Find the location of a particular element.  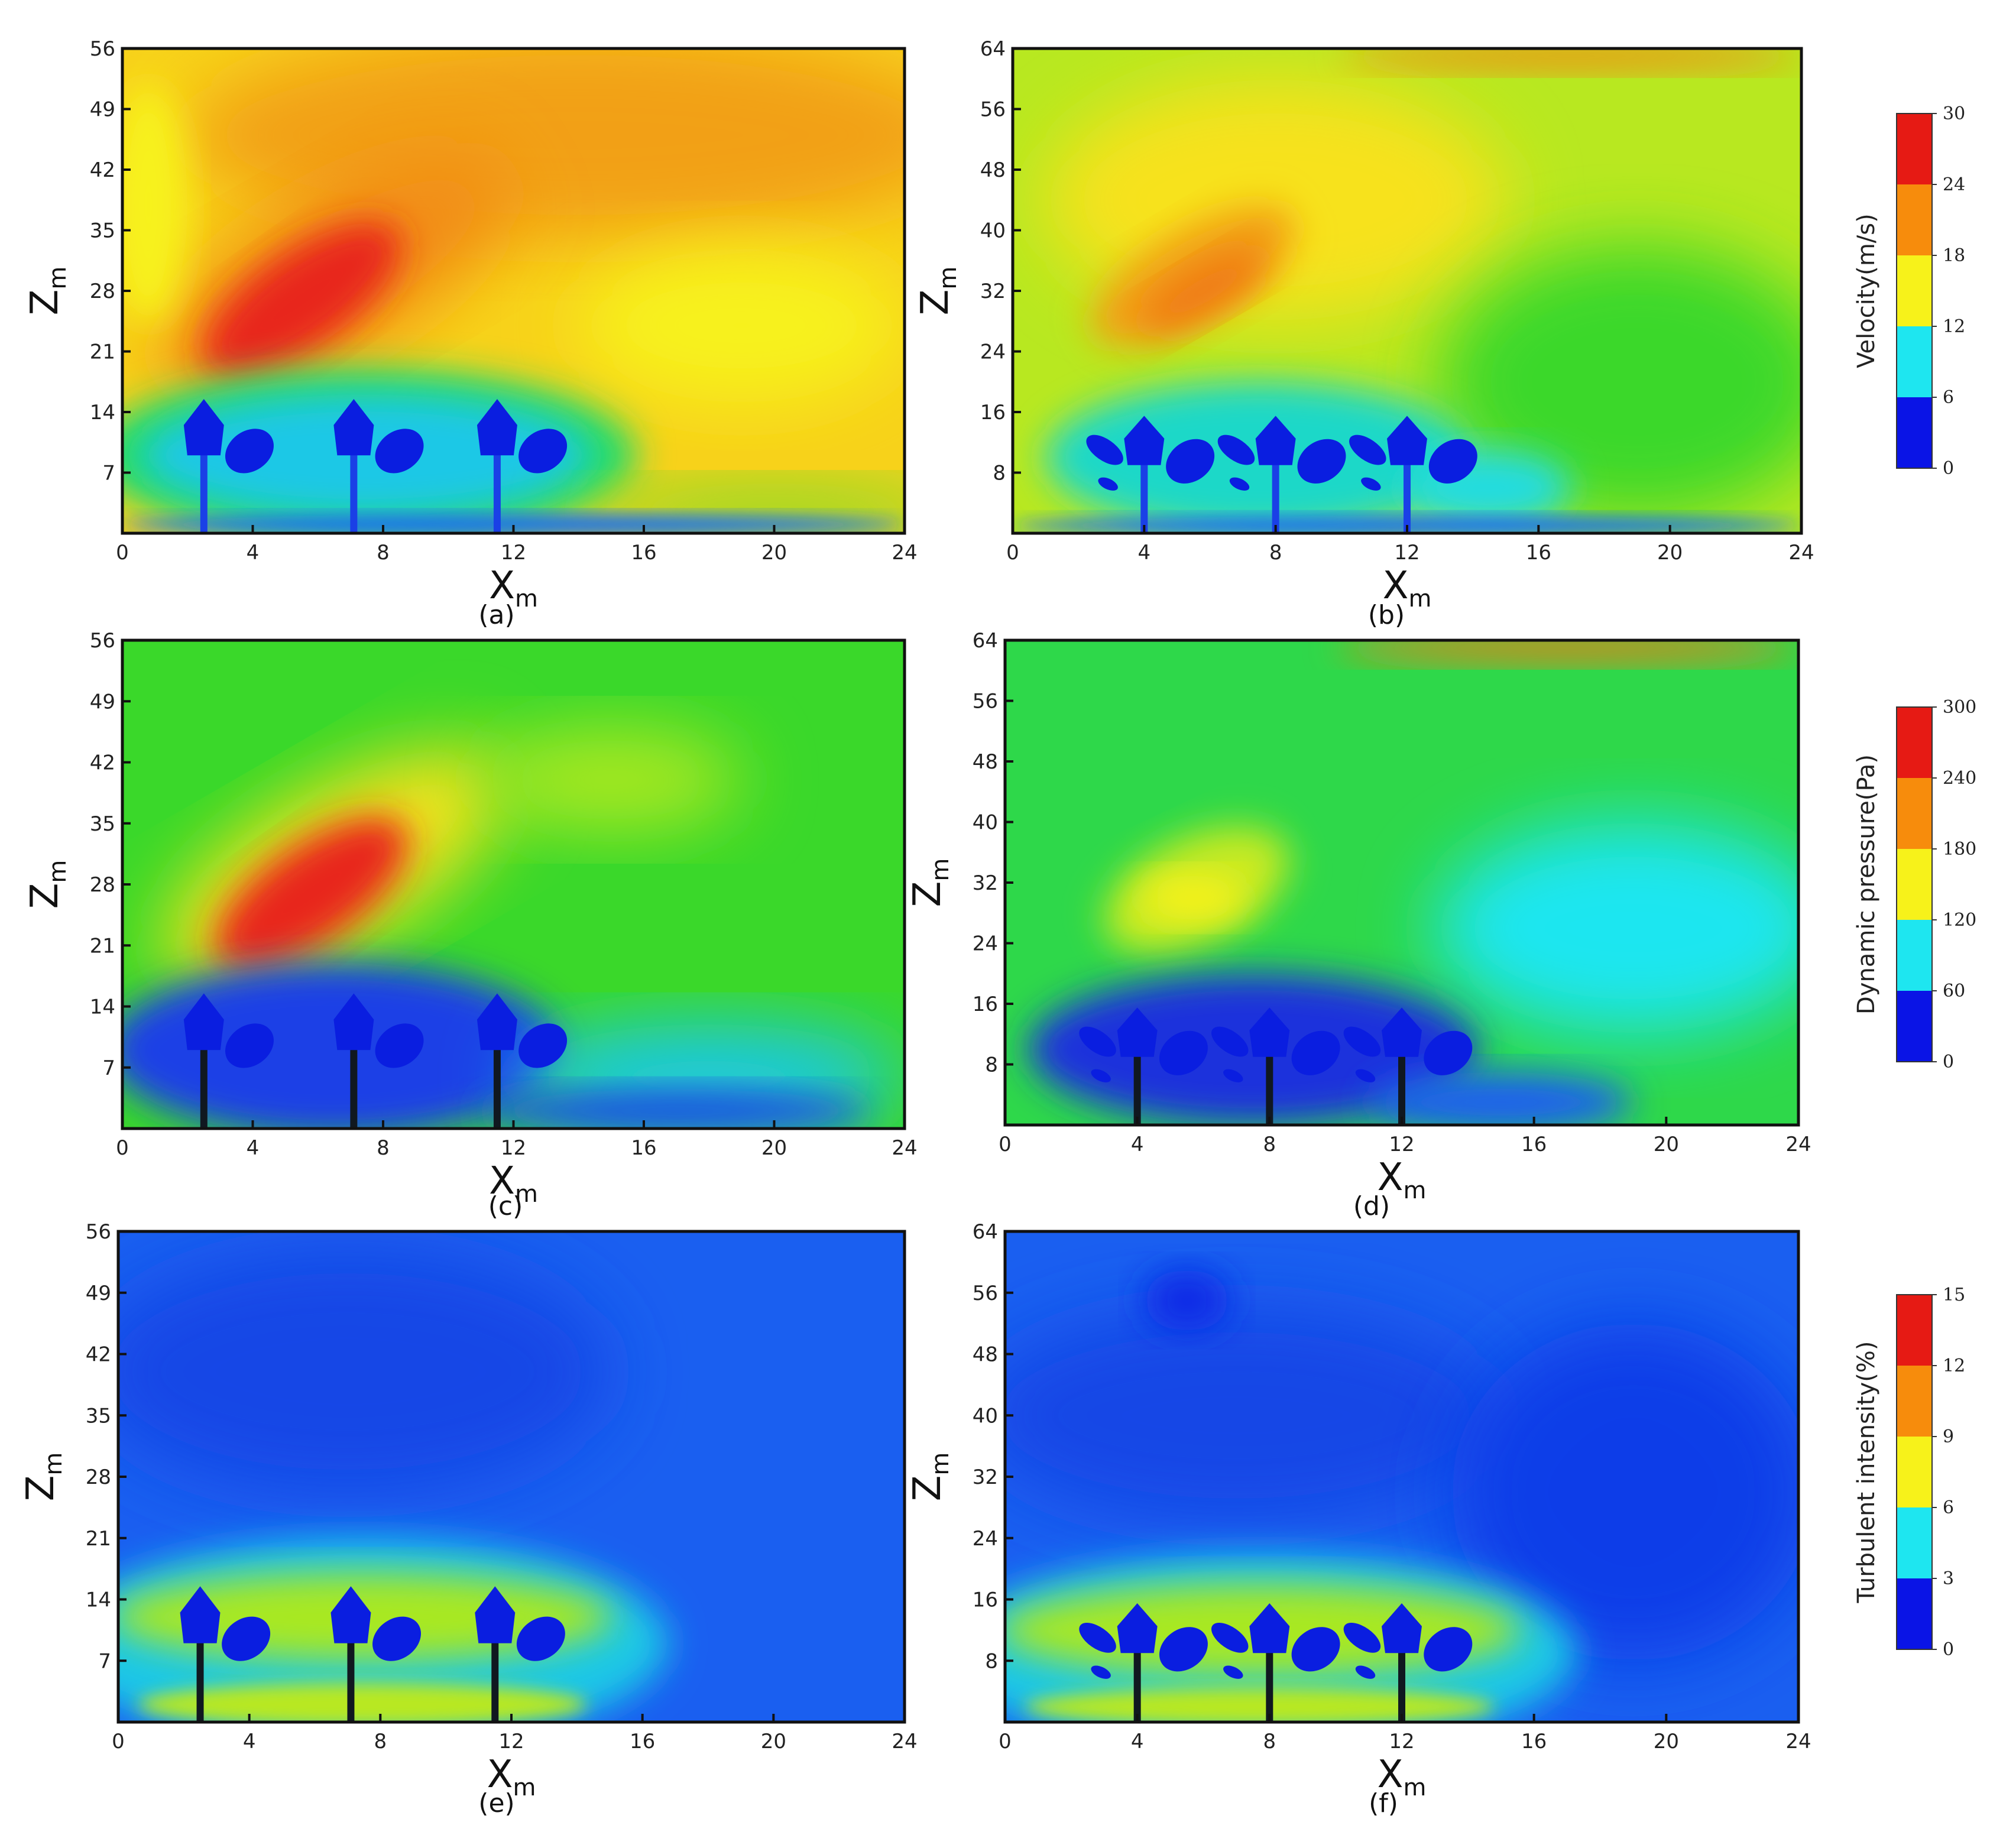

panel-label: (e) is located at coordinates (496, 1803).